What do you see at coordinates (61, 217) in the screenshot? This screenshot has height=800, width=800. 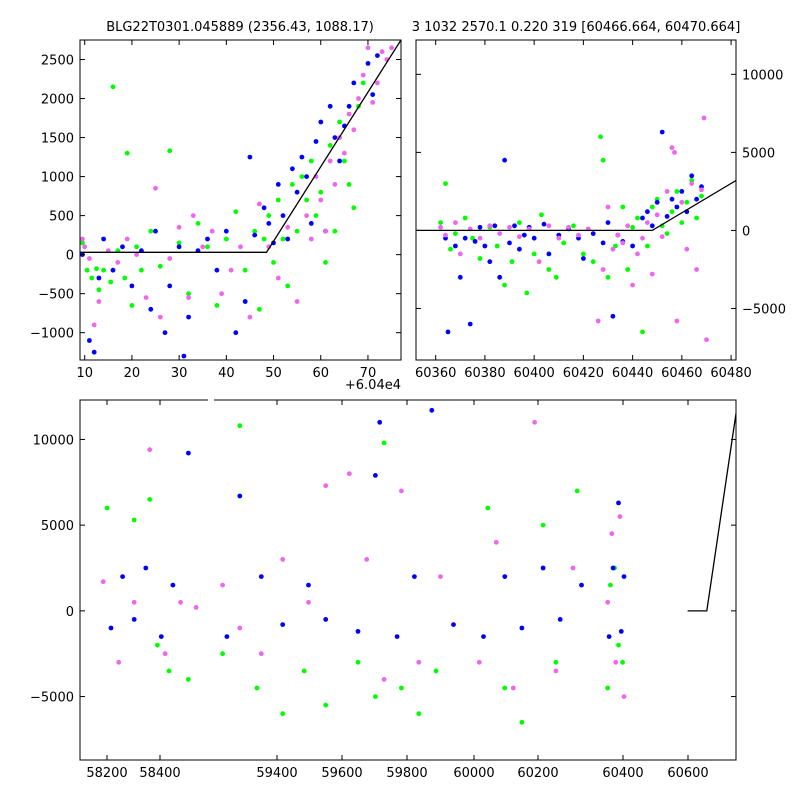 I see `y-tick-label: 500` at bounding box center [61, 217].